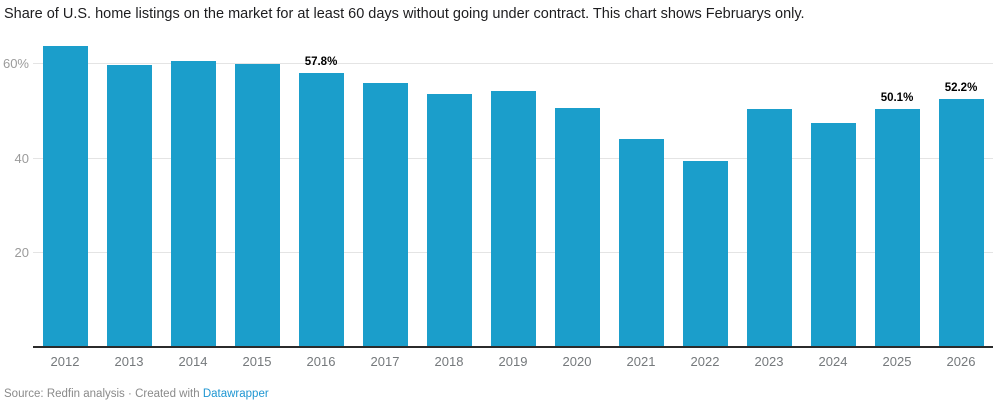 Image resolution: width=993 pixels, height=407 pixels. Describe the element at coordinates (193, 361) in the screenshot. I see `x-axis-label: 2014` at that location.